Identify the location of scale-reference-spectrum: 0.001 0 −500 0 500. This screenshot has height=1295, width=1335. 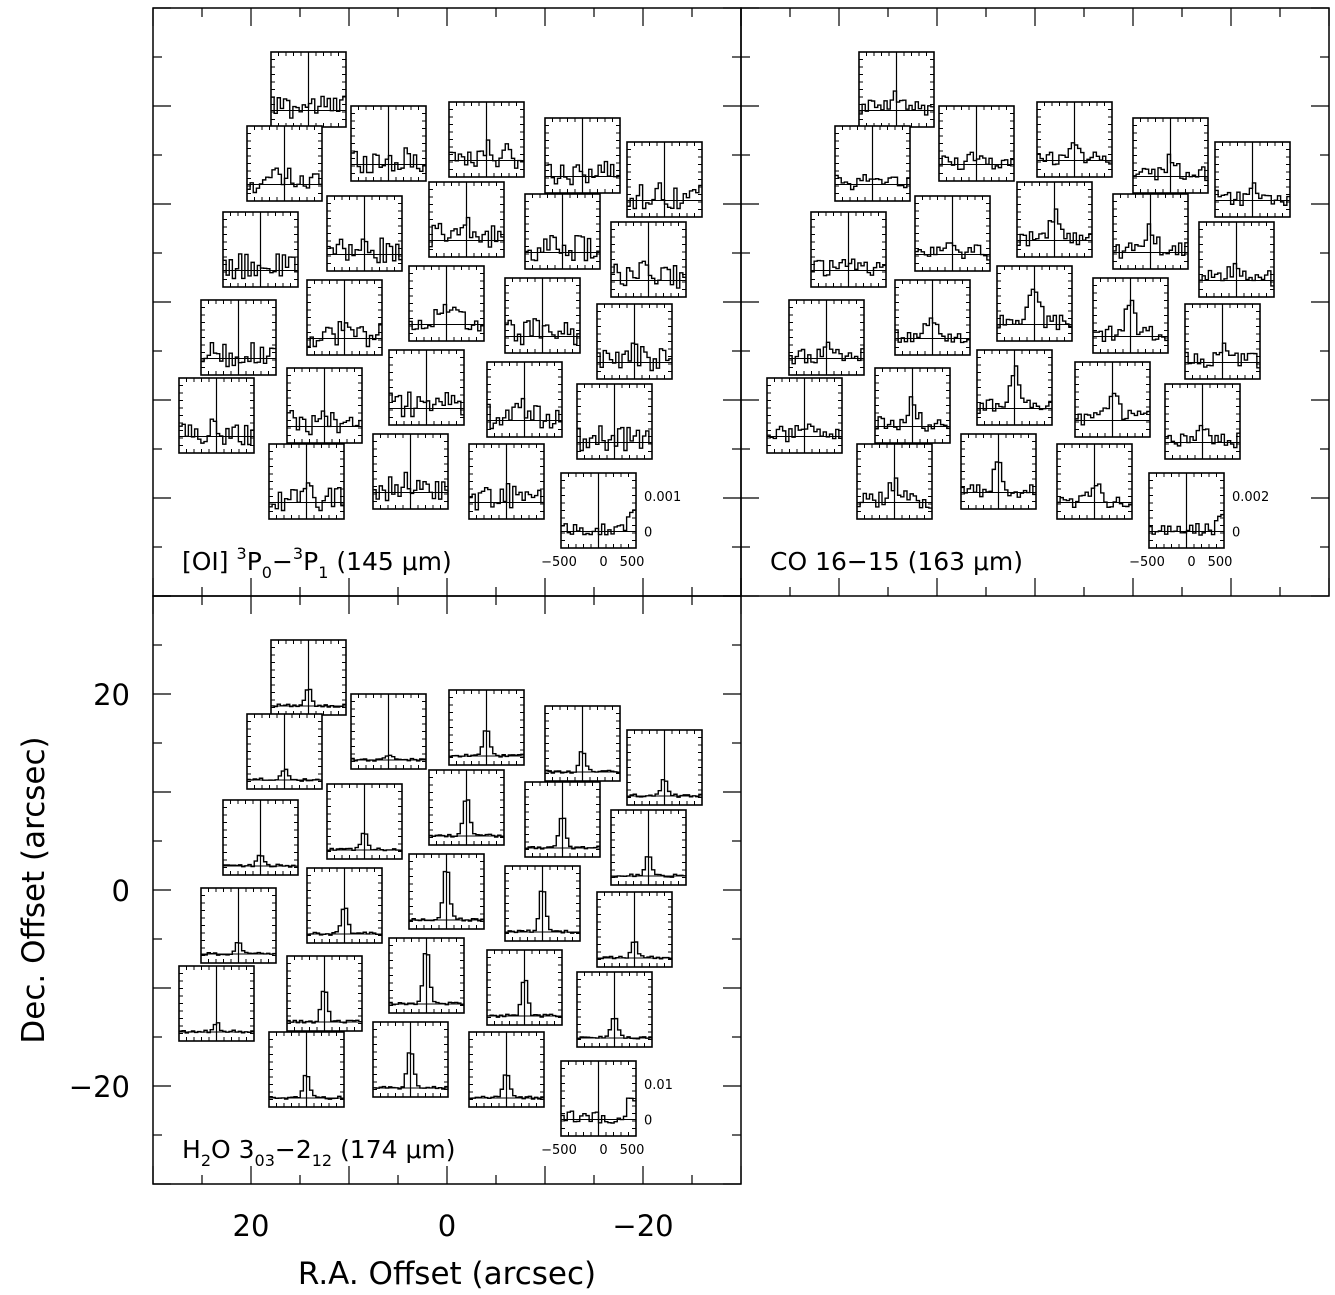
(611, 521).